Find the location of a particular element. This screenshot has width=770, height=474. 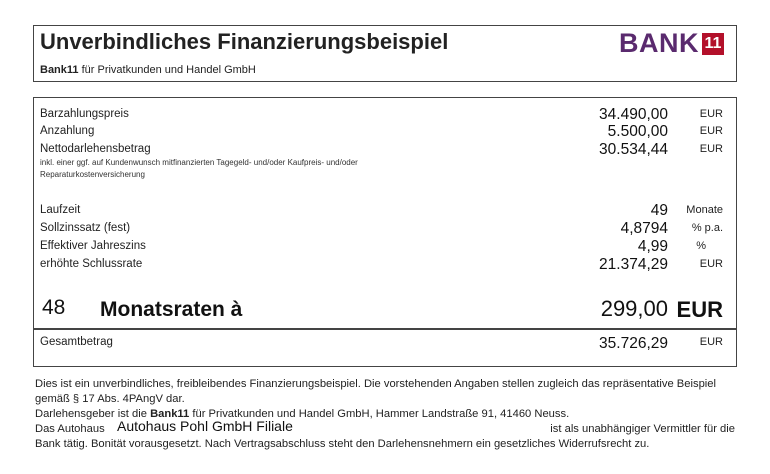

term-value: 49 is located at coordinates (659, 210).